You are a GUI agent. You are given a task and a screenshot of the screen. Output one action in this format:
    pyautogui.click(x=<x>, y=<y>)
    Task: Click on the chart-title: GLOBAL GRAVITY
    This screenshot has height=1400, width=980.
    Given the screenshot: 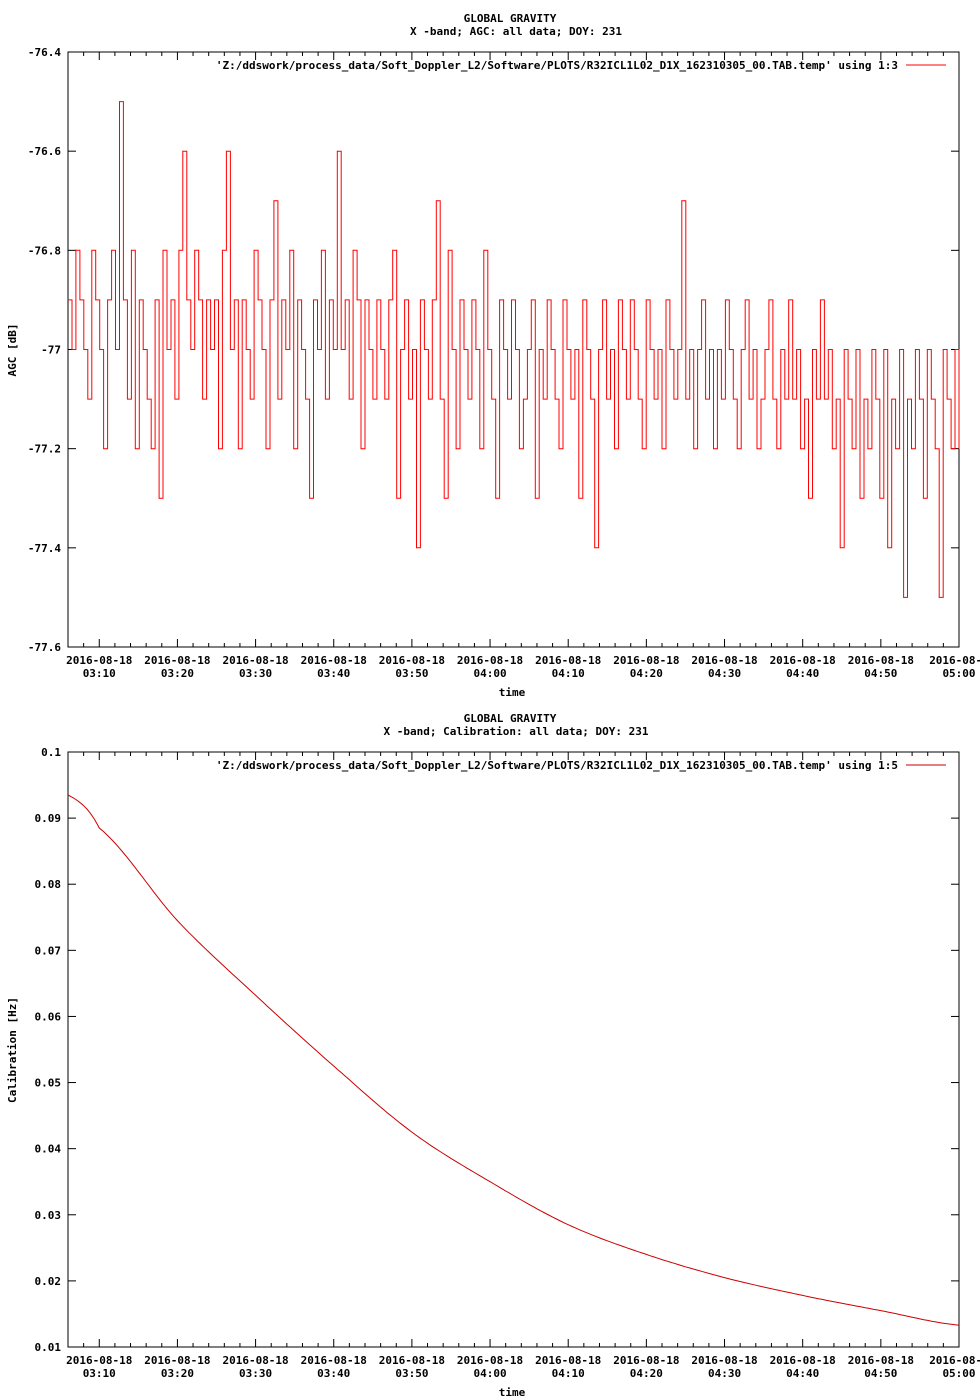 What is the action you would take?
    pyautogui.click(x=510, y=18)
    